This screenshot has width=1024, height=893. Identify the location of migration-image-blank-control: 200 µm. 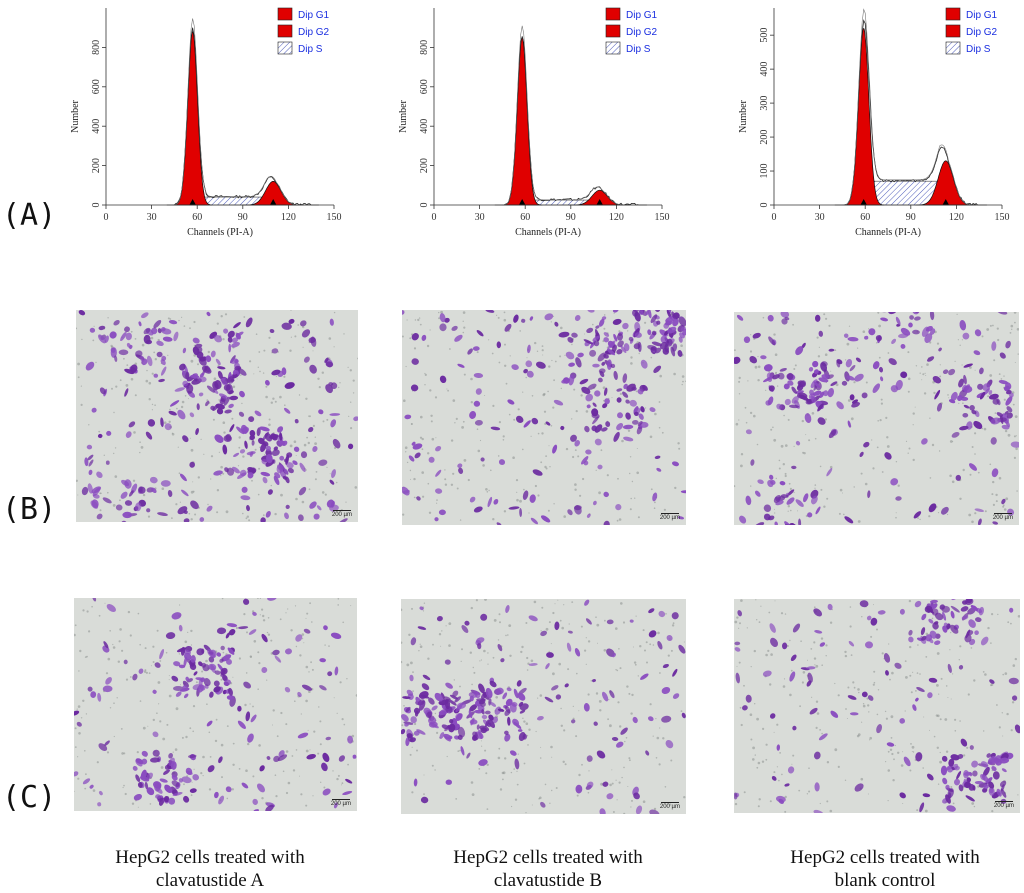
(876, 418).